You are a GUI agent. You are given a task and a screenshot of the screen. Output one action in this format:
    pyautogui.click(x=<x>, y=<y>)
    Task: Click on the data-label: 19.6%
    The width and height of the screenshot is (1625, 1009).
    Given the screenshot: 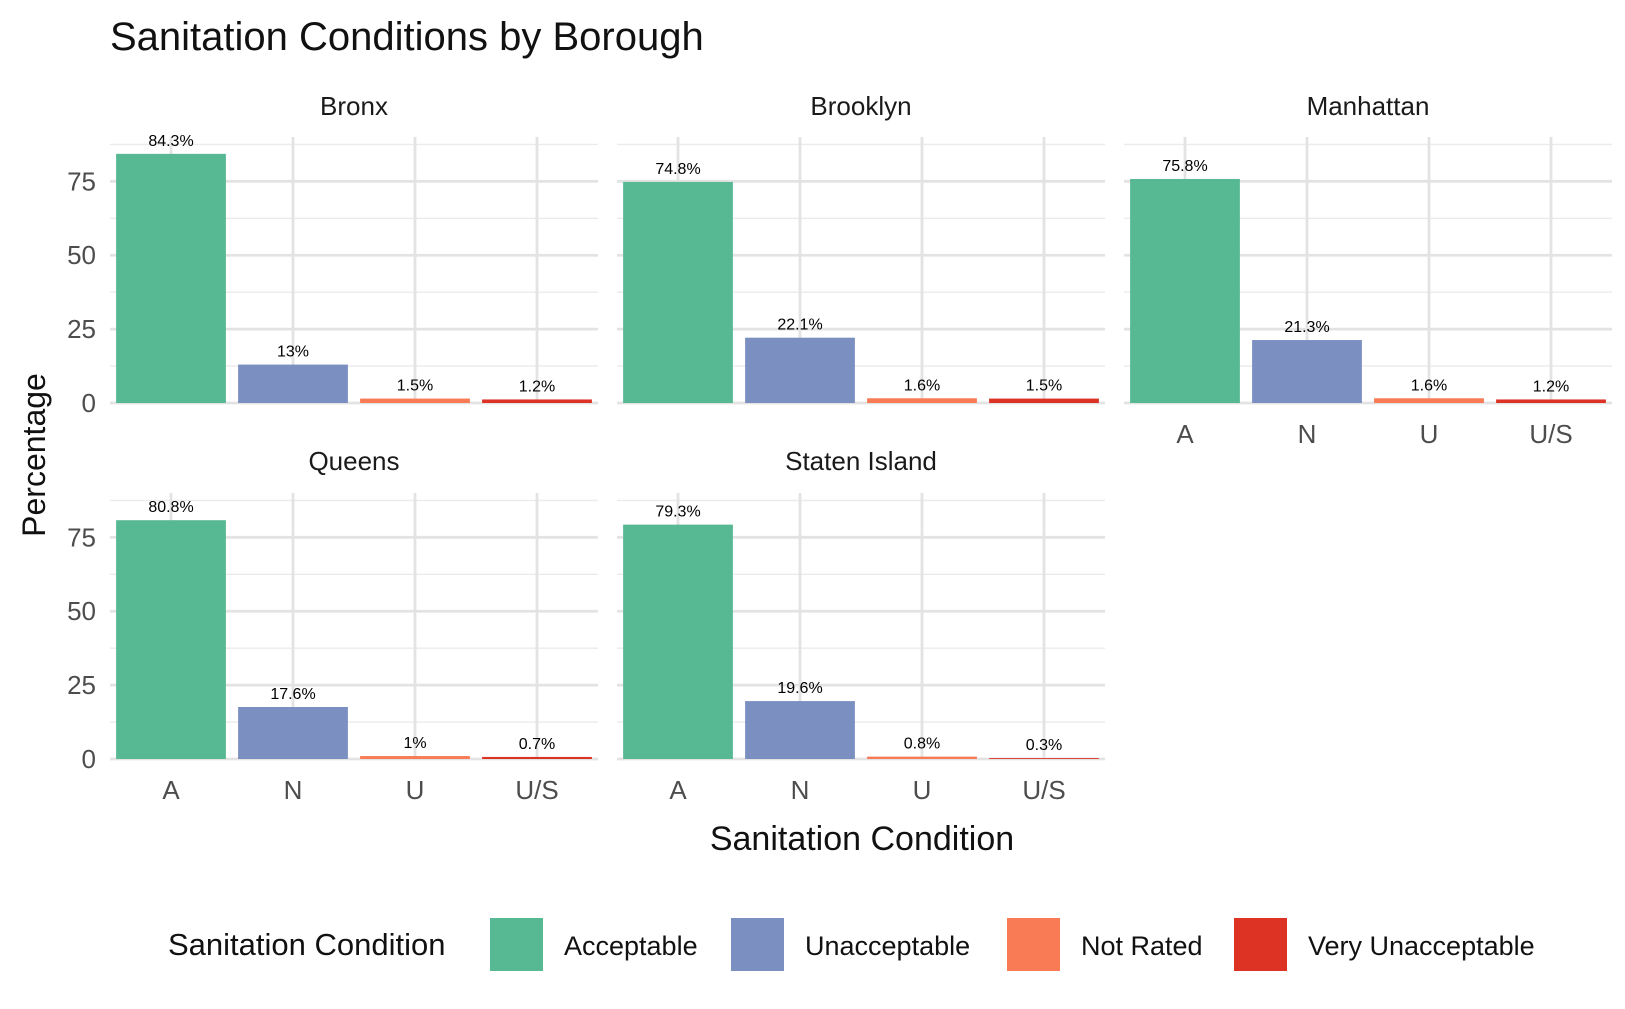 What is the action you would take?
    pyautogui.click(x=799, y=688)
    